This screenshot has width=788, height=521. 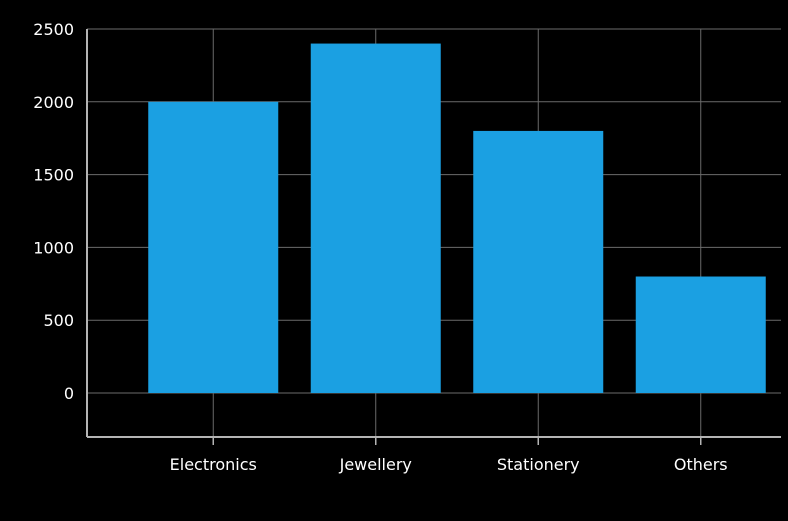 I want to click on bar-electronics, so click(x=213, y=247).